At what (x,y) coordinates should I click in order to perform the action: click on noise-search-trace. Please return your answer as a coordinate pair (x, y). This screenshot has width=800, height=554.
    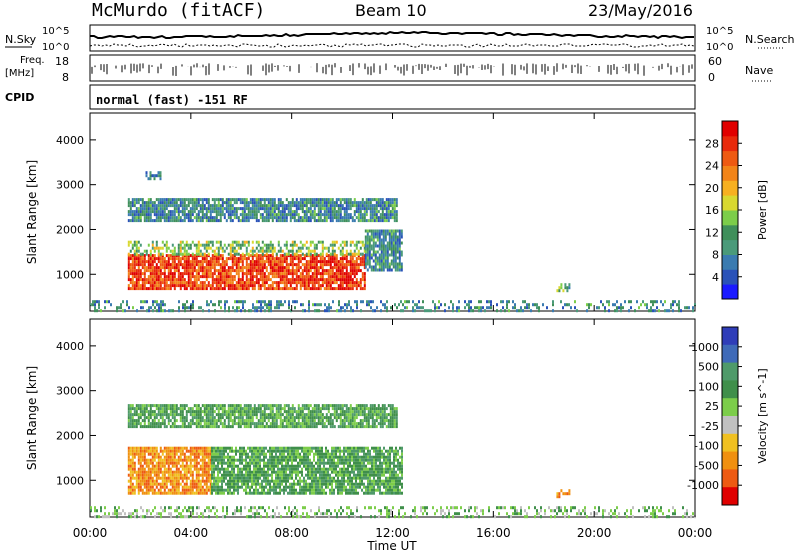
    Looking at the image, I should click on (392, 45).